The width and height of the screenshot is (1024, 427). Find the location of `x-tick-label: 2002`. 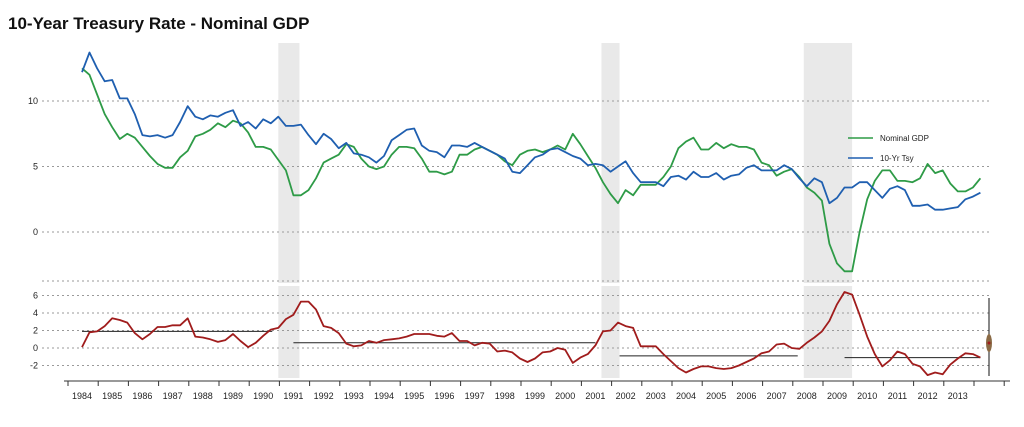

x-tick-label: 2002 is located at coordinates (626, 396).